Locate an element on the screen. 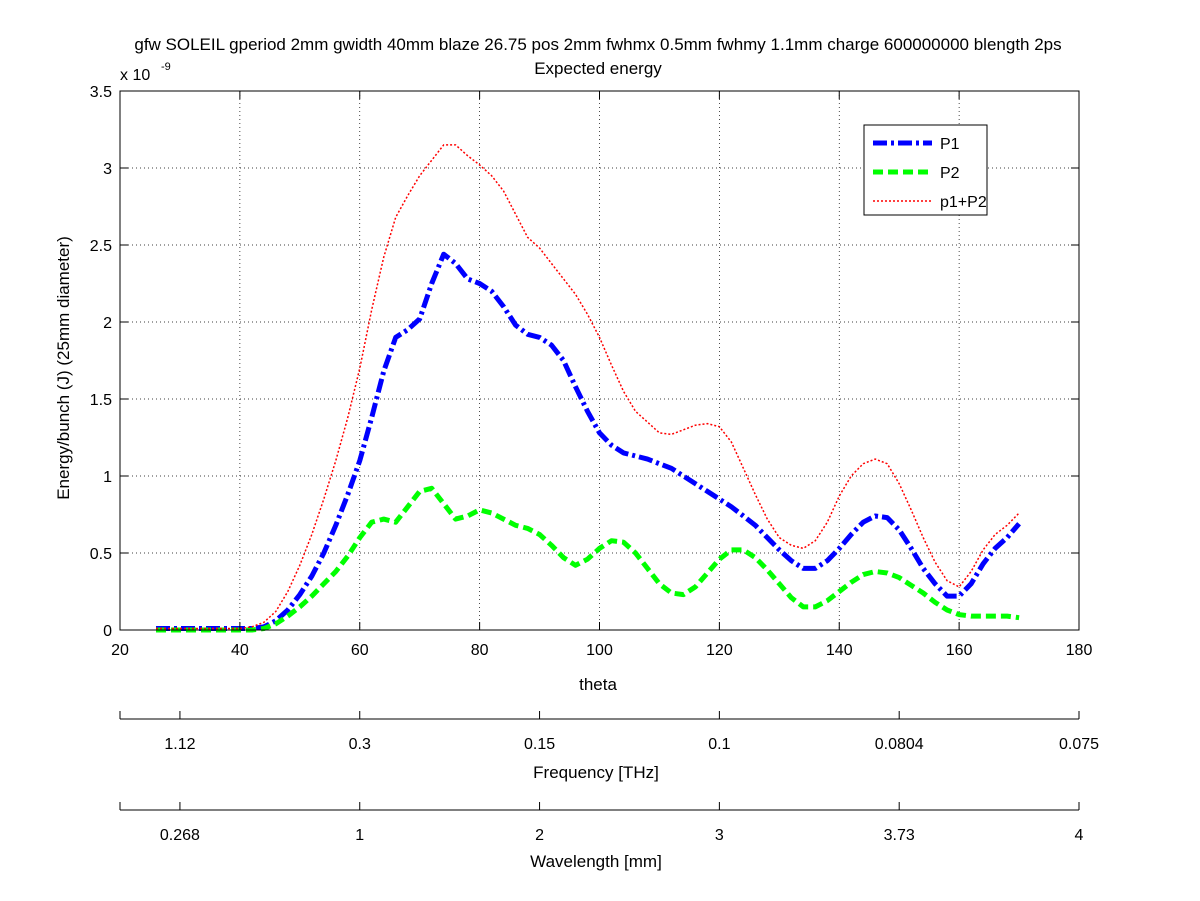  y-multiplier: x 10 -9 is located at coordinates (145, 72).